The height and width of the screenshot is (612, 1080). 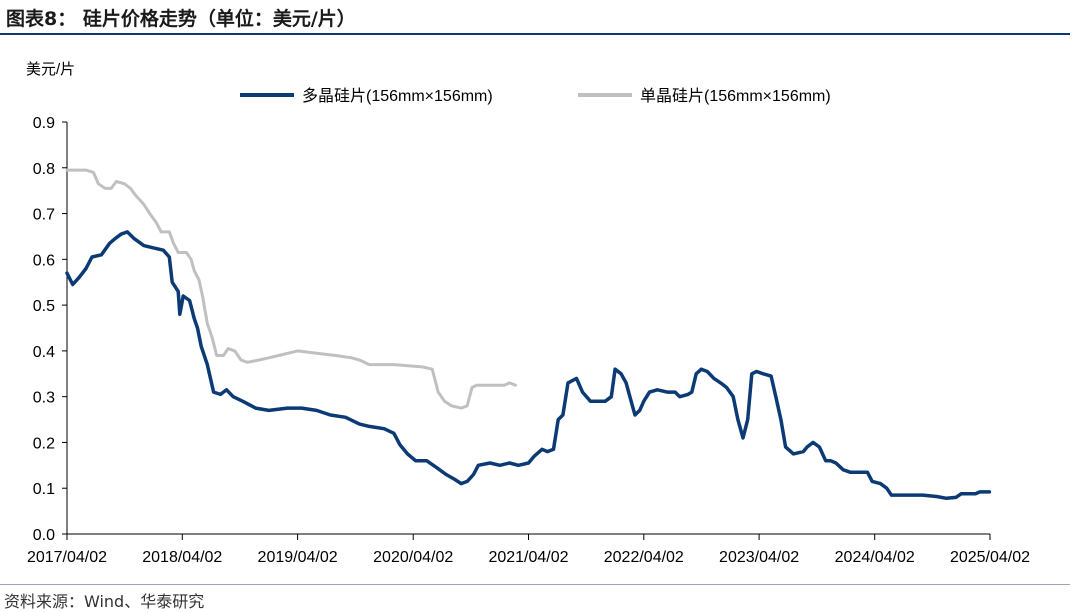 I want to click on x-tick-label: 2022/04/02, so click(x=644, y=557).